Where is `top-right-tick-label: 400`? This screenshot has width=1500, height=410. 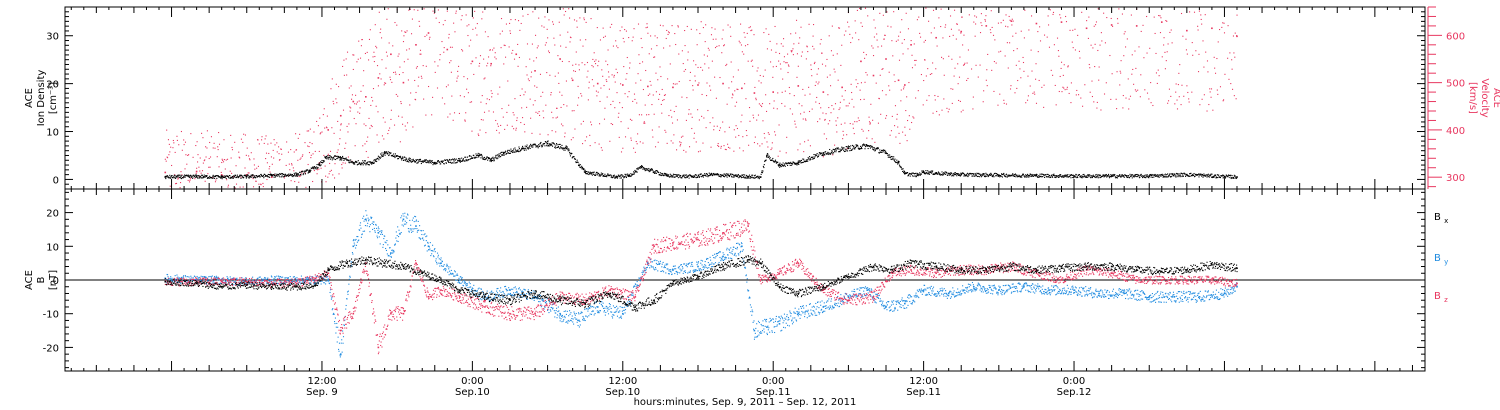 top-right-tick-label: 400 is located at coordinates (1455, 131).